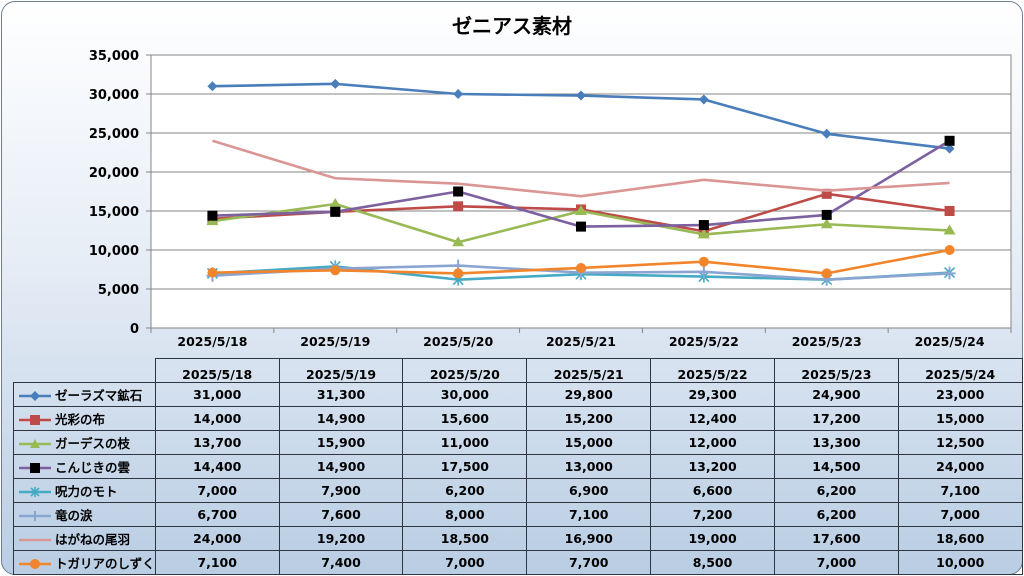 The image size is (1024, 576). I want to click on series-name-cell: こんじきの雲, so click(84, 466).